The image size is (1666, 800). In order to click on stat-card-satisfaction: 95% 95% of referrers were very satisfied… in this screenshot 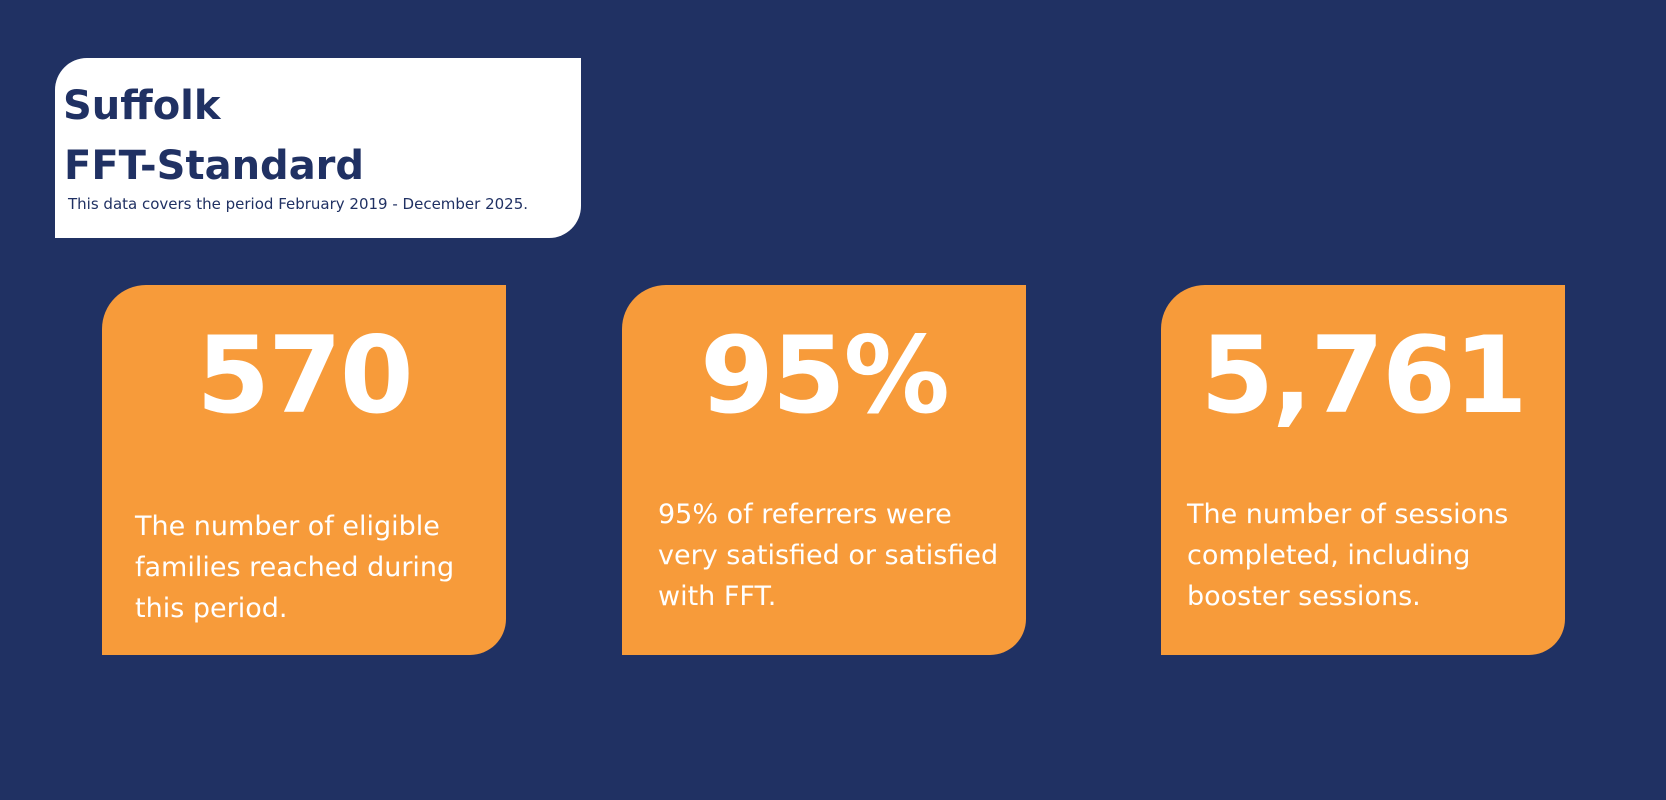, I will do `click(824, 470)`.